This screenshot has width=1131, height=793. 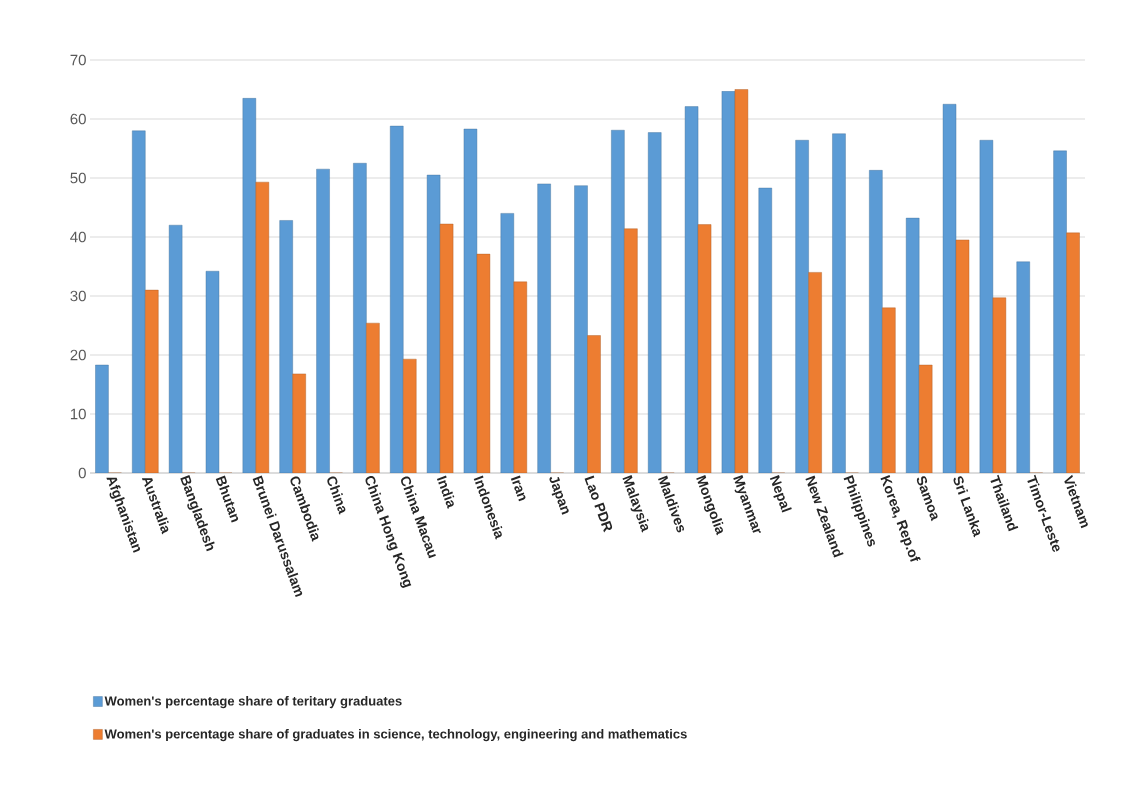 I want to click on y-tick-label: 30, so click(x=78, y=296).